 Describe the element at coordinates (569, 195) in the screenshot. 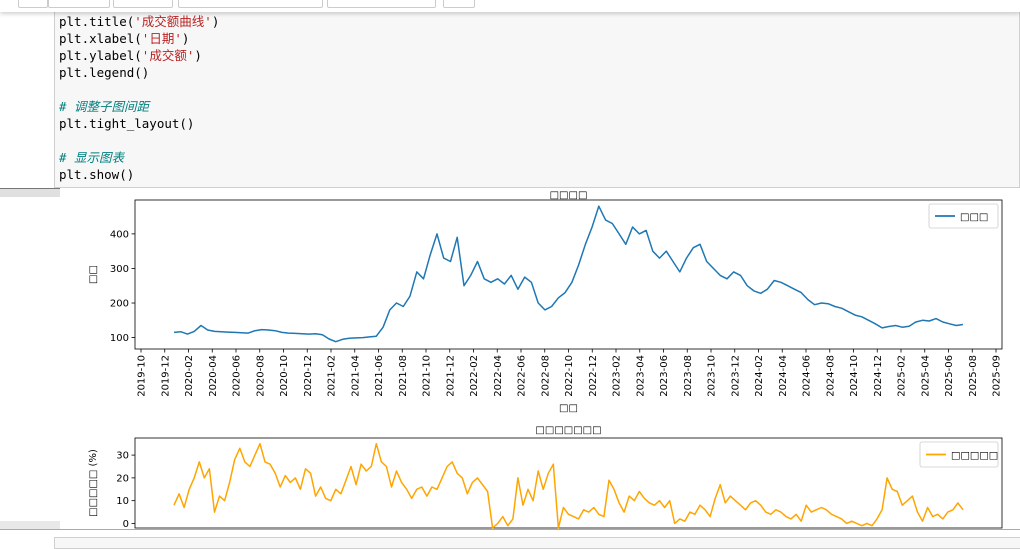

I see `chart-title: □□□□` at that location.